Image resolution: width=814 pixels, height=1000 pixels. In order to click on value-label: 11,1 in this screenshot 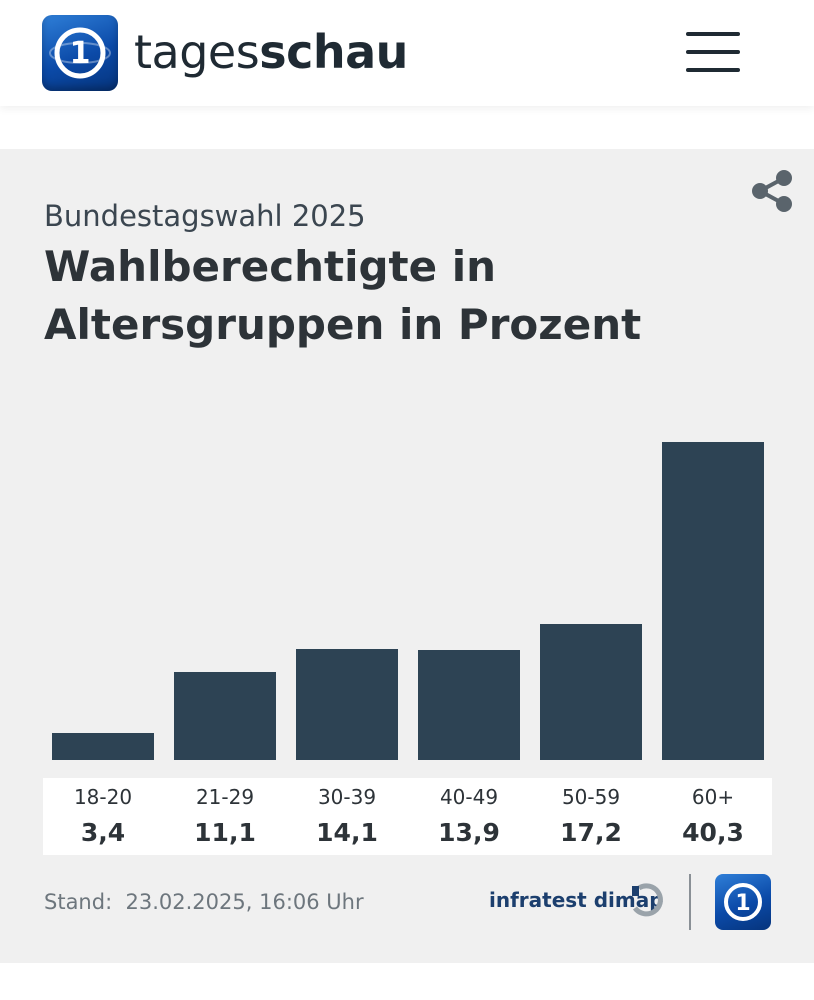, I will do `click(225, 832)`.